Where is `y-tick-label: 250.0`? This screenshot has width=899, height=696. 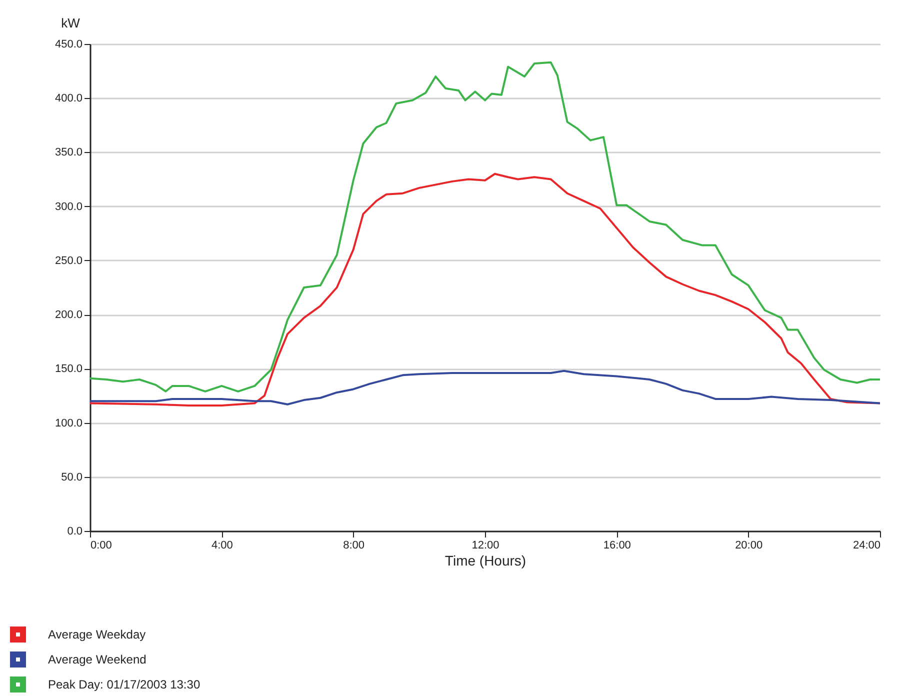 y-tick-label: 250.0 is located at coordinates (68, 260).